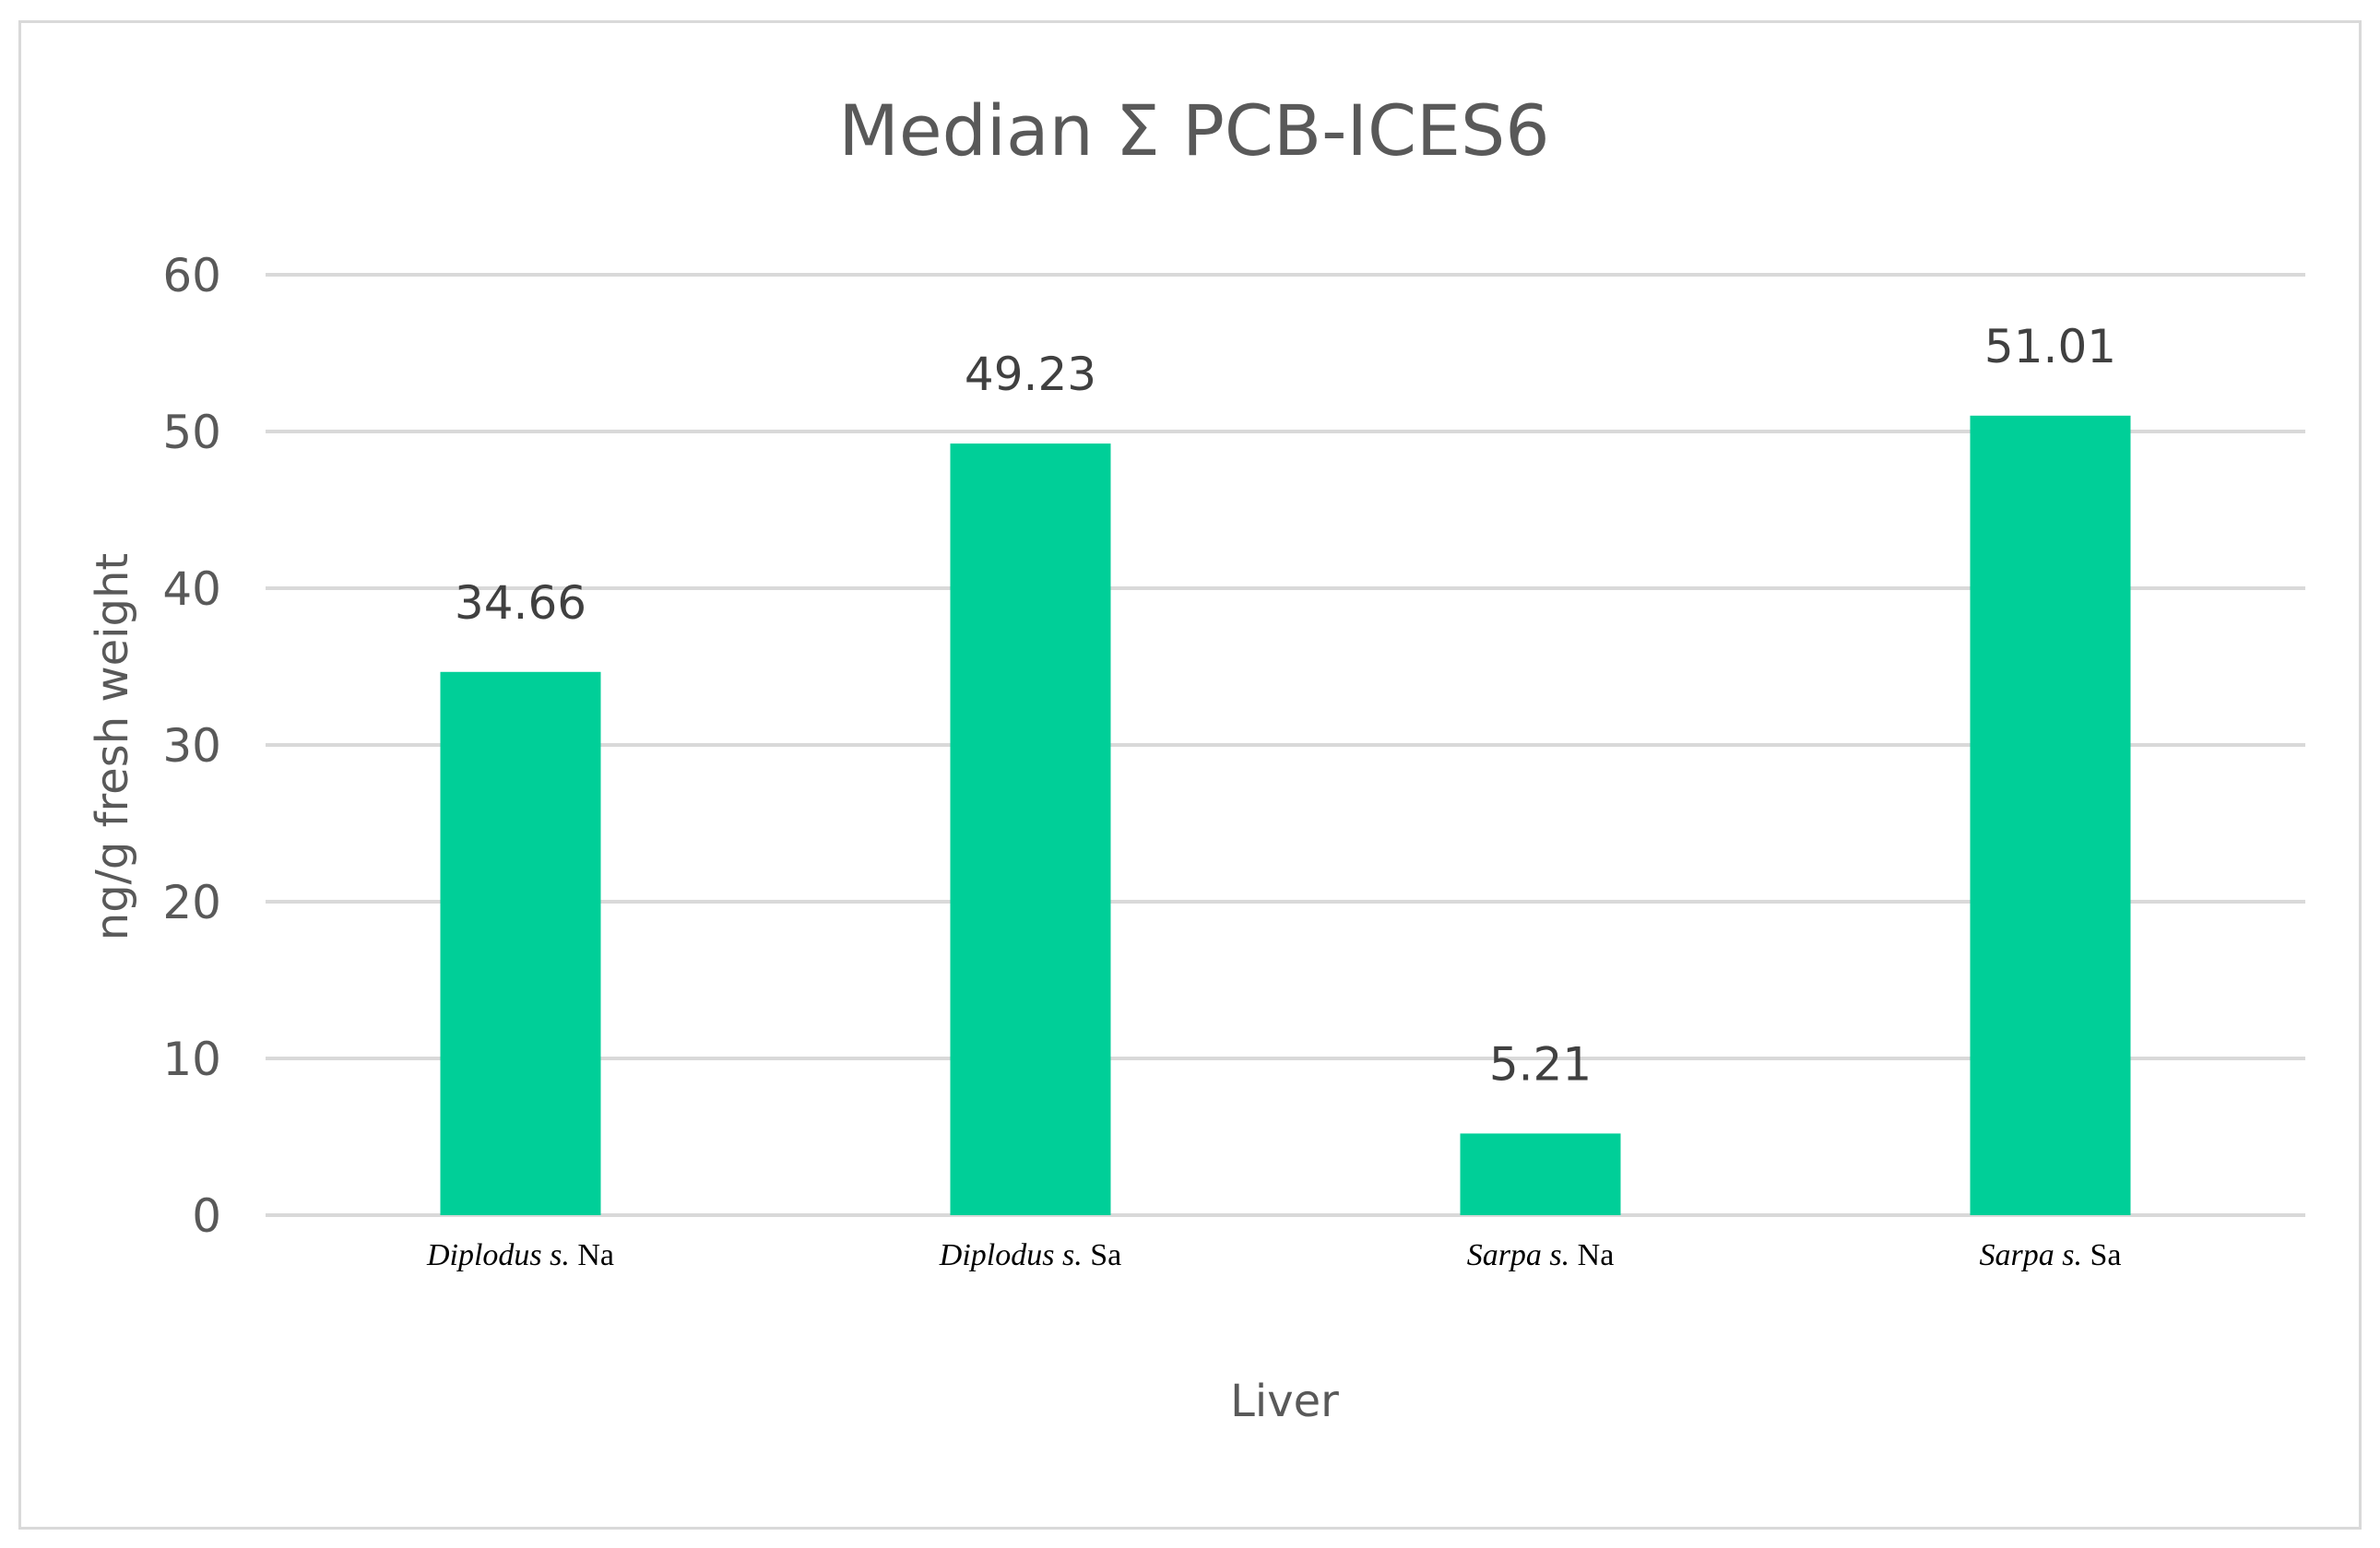 This screenshot has width=2380, height=1548. I want to click on y-axis-ticks: 0 10 20 30 40 50 60, so click(191, 746).